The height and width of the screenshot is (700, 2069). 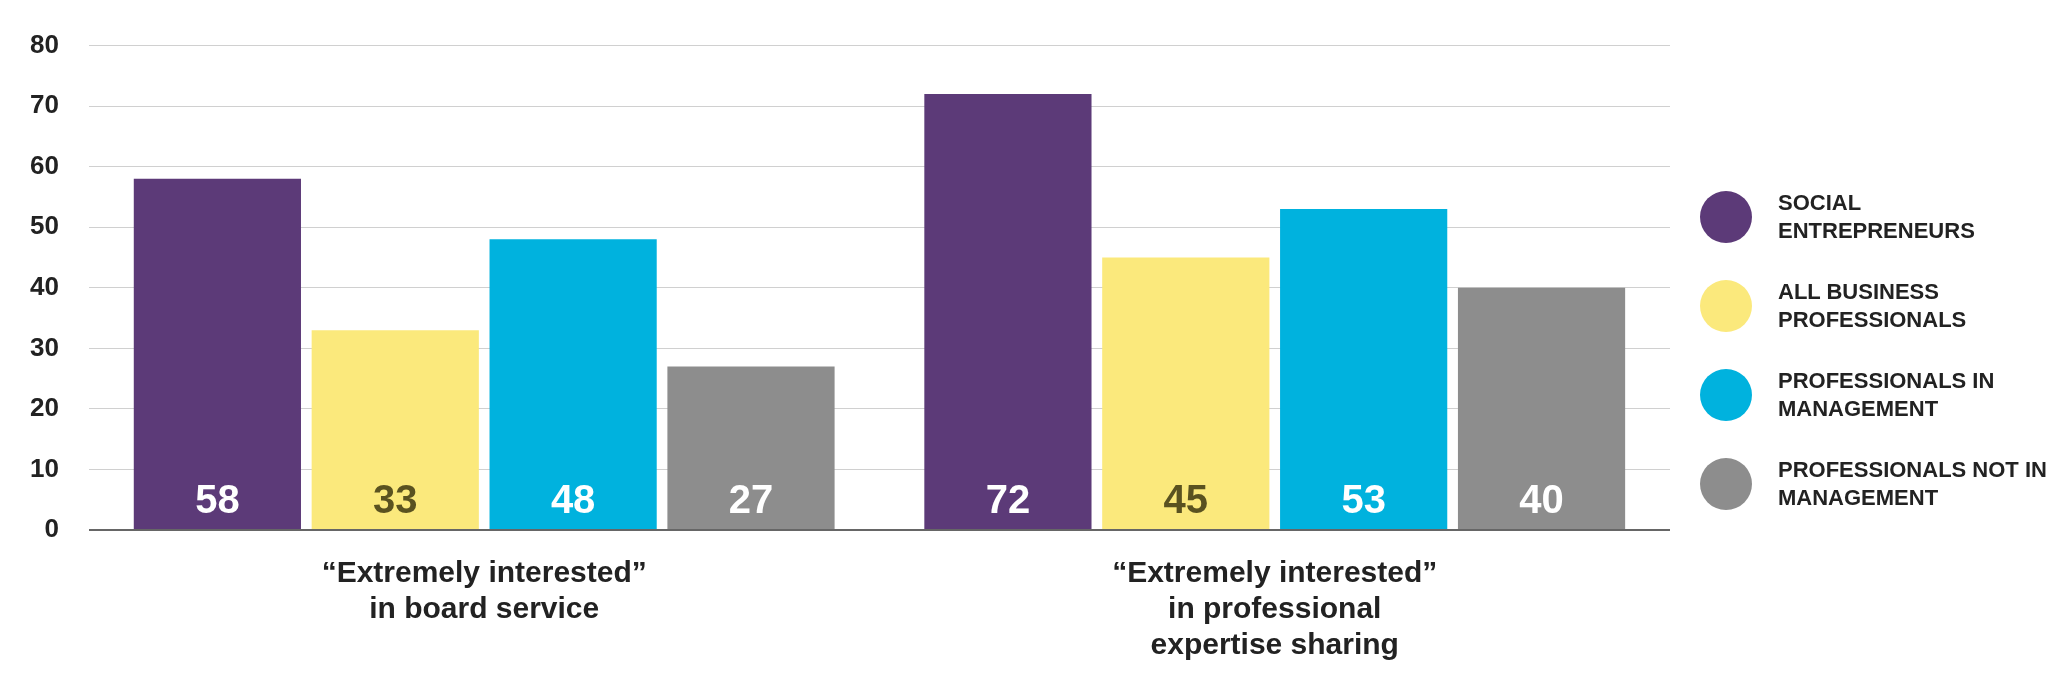 What do you see at coordinates (1275, 608) in the screenshot?
I see `x-tick-label: “Extremely interested” in professional expertise sharing` at bounding box center [1275, 608].